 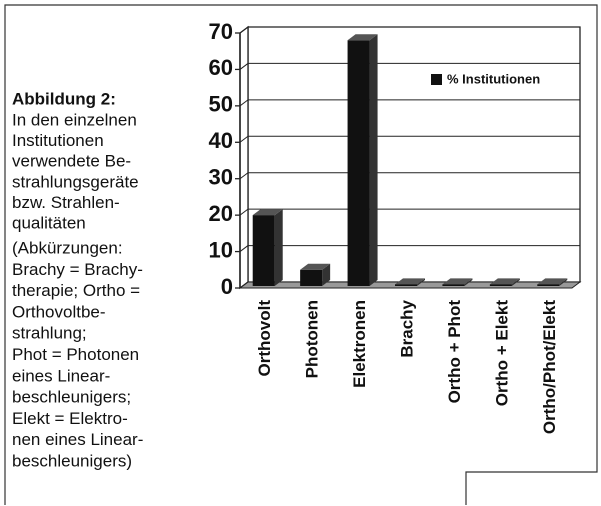 What do you see at coordinates (221, 31) in the screenshot?
I see `y-tick-label: 70` at bounding box center [221, 31].